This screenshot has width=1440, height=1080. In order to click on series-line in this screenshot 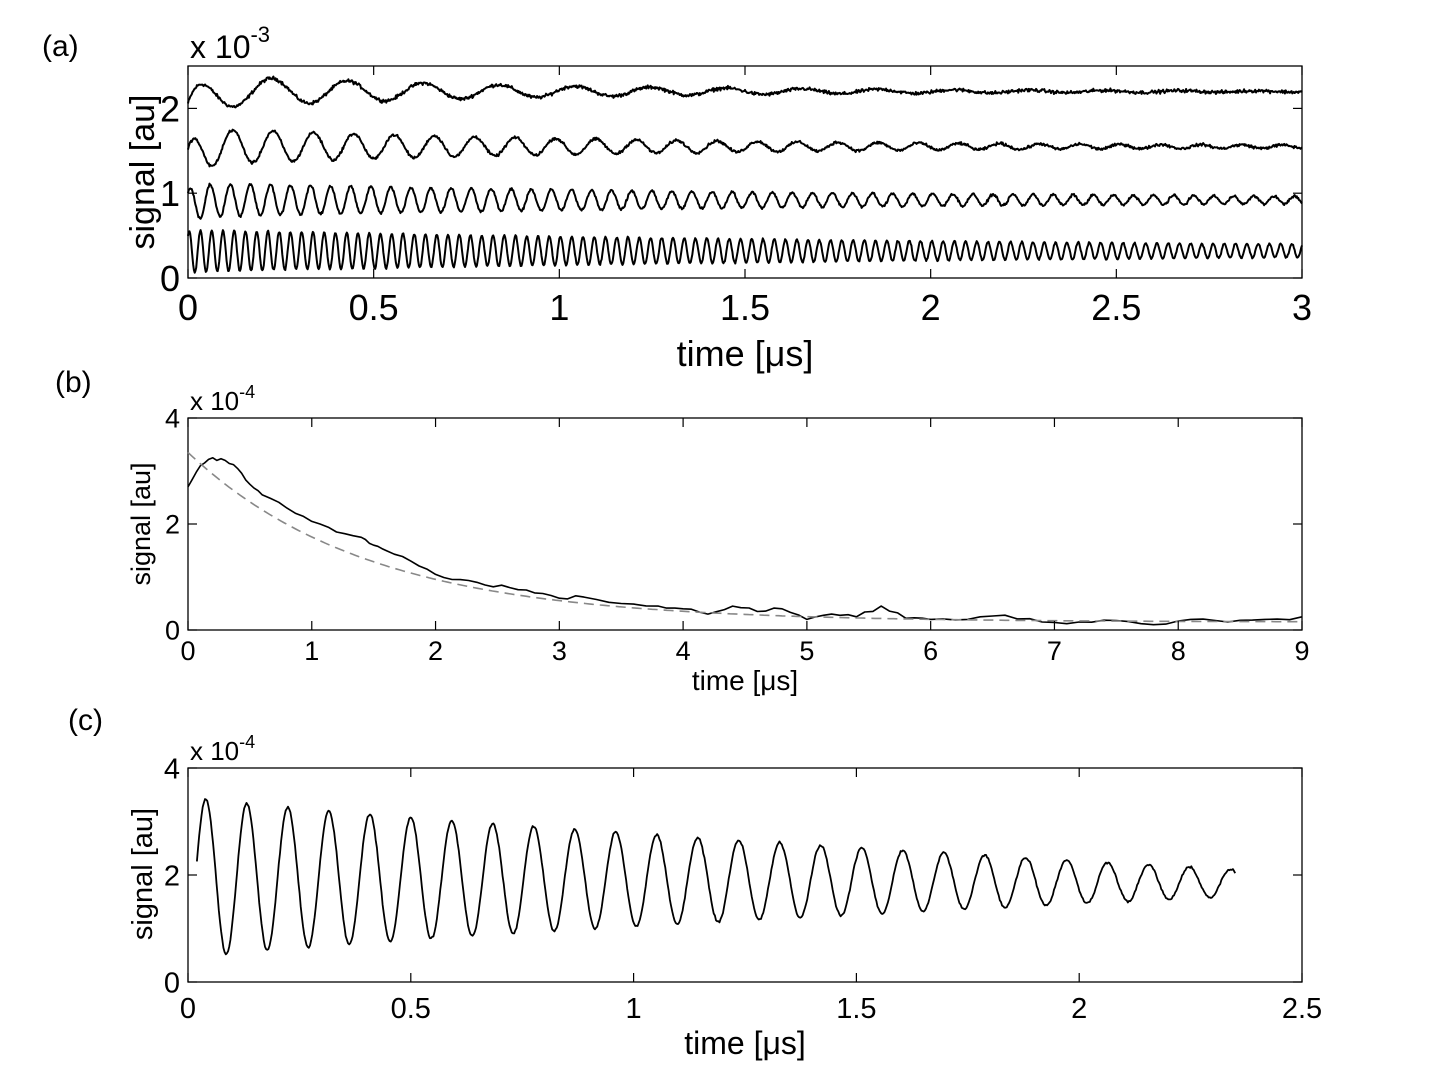, I will do `click(716, 877)`.